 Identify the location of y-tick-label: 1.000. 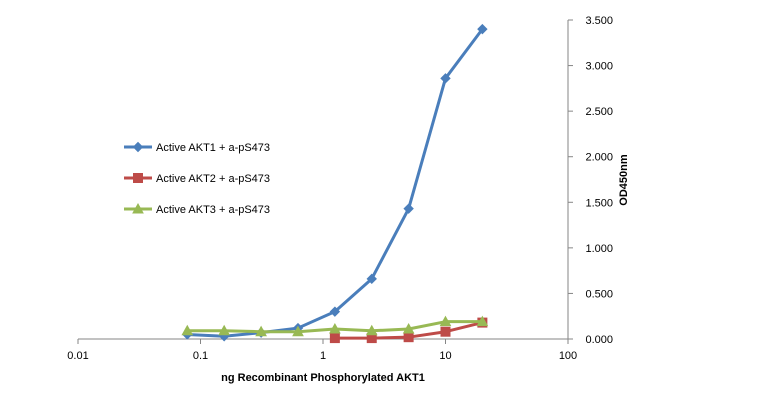
(599, 249).